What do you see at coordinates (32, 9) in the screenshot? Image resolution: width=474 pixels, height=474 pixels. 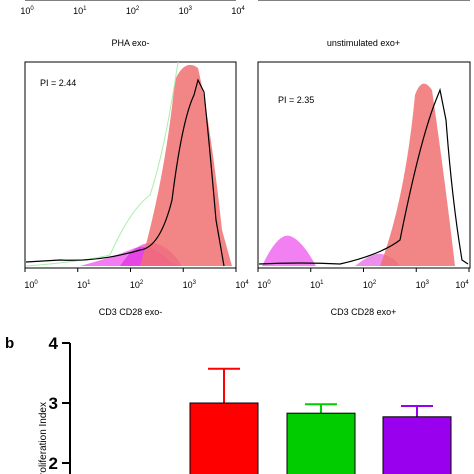 I see `top-tick-label-exponent: 0` at bounding box center [32, 9].